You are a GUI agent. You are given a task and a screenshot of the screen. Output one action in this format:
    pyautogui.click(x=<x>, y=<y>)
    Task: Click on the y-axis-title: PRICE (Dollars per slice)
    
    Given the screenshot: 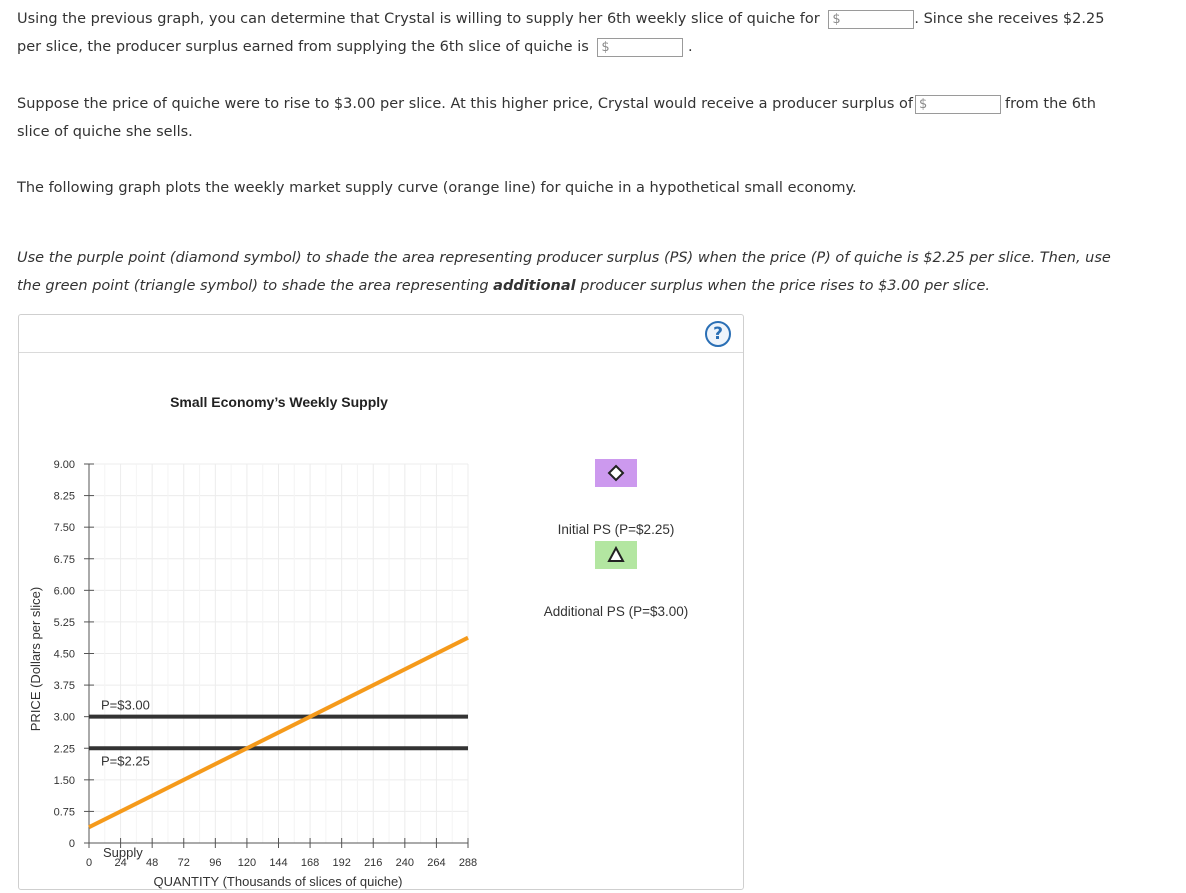 What is the action you would take?
    pyautogui.click(x=35, y=659)
    